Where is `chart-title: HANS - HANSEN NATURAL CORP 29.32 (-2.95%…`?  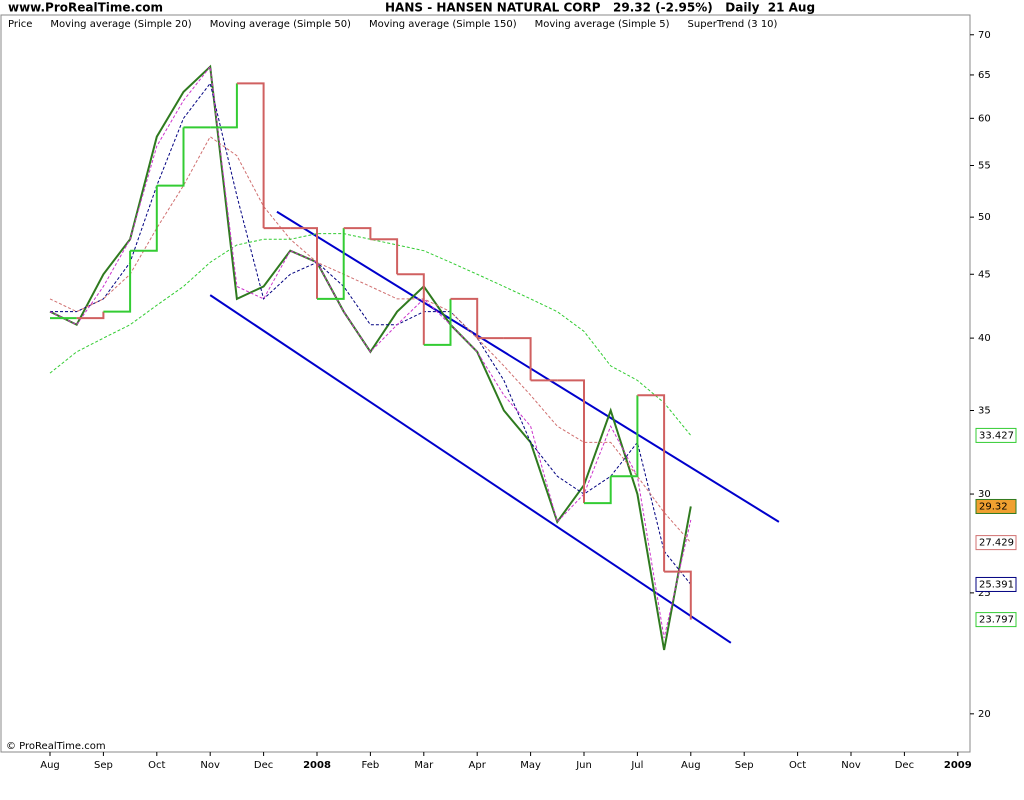 chart-title: HANS - HANSEN NATURAL CORP 29.32 (-2.95%… is located at coordinates (600, 8).